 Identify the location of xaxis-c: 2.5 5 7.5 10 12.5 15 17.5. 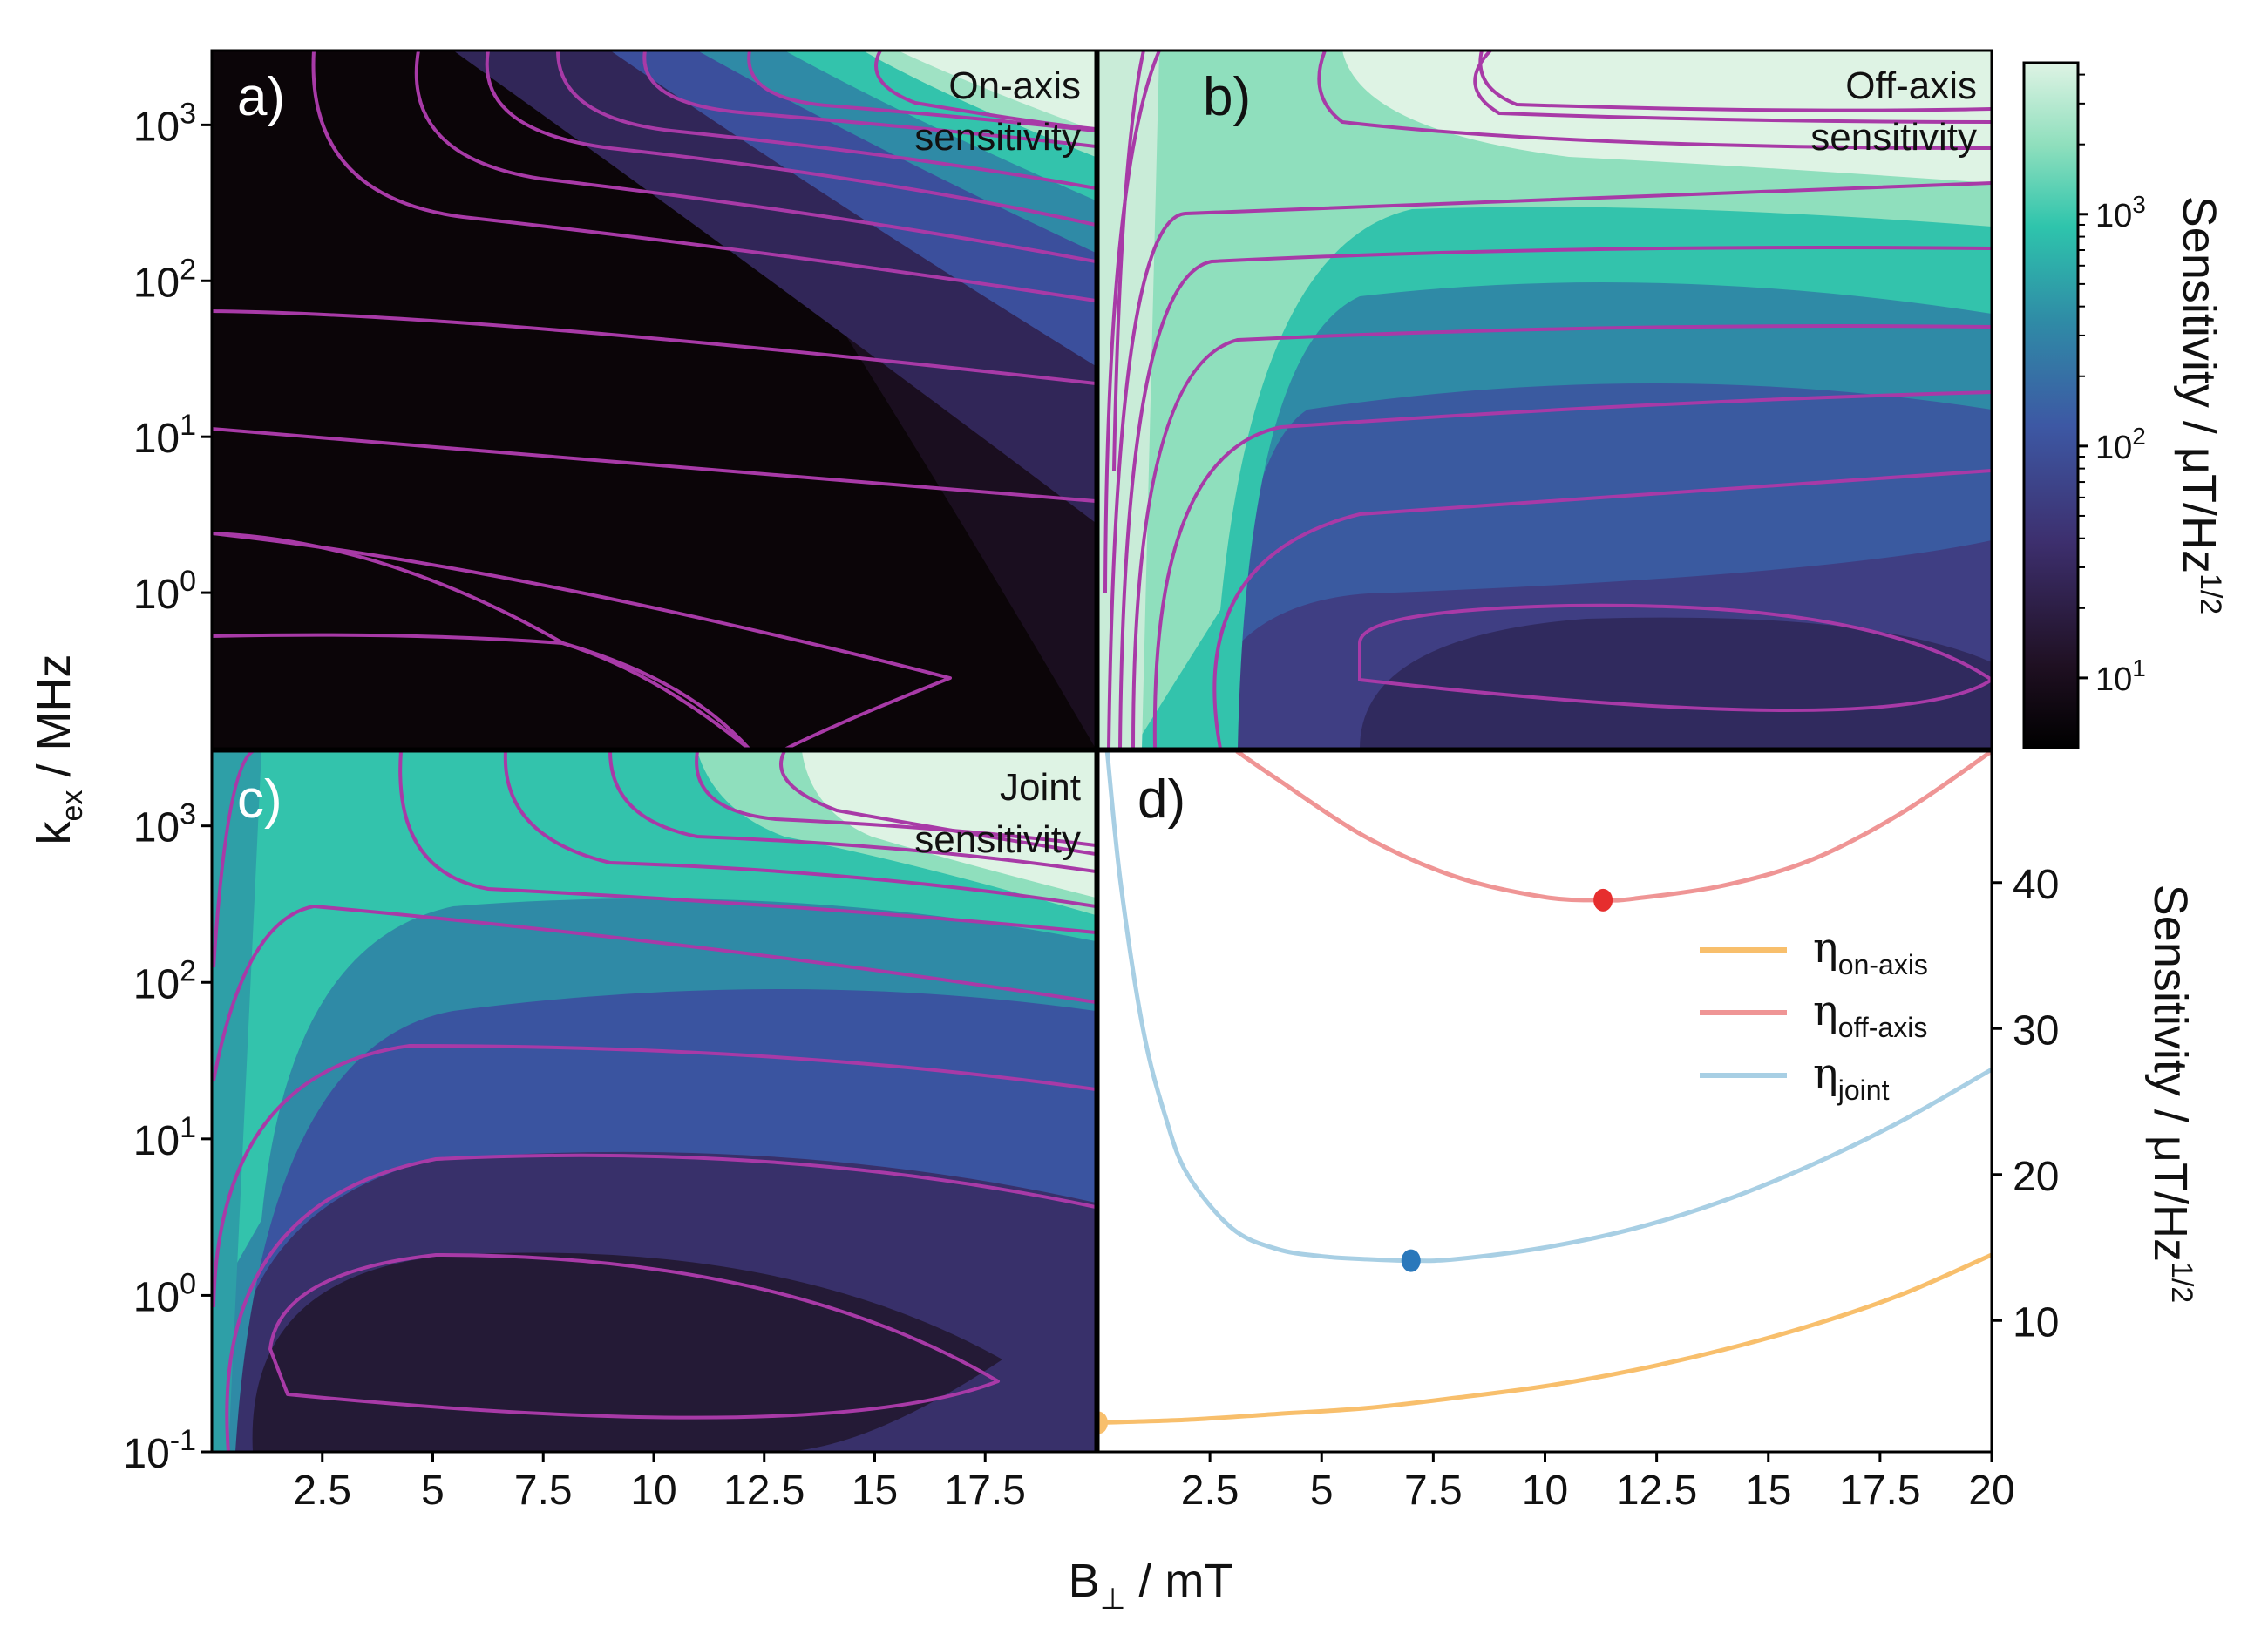
(659, 1483).